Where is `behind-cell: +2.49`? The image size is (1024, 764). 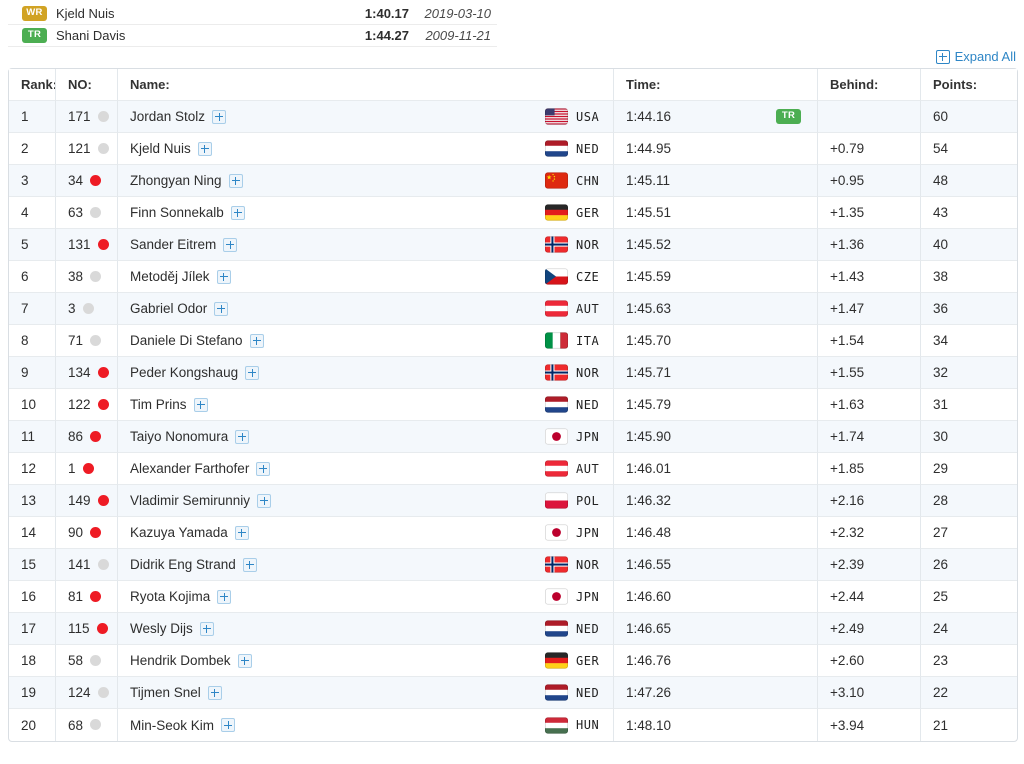
behind-cell: +2.49 is located at coordinates (869, 629).